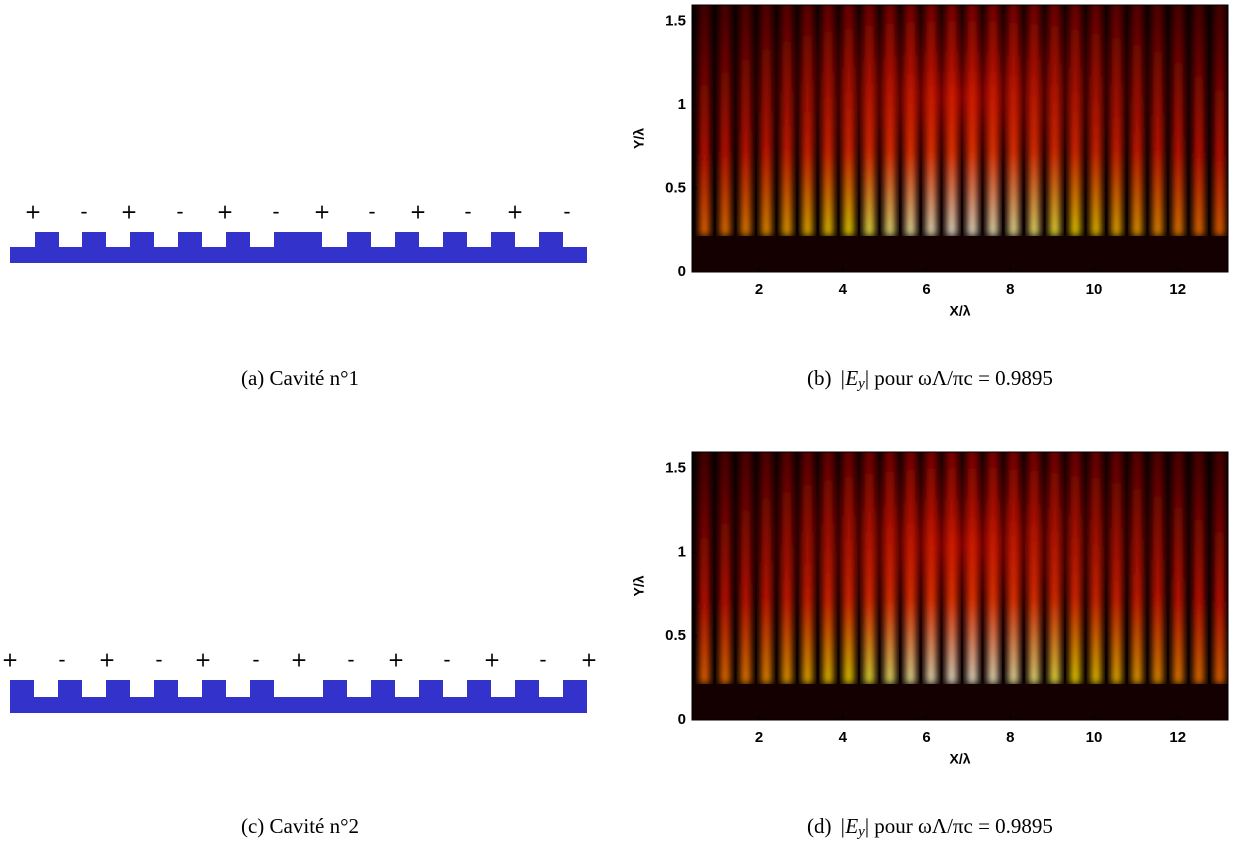 The width and height of the screenshot is (1235, 850). What do you see at coordinates (1010, 289) in the screenshot?
I see `x-tick-label: 8` at bounding box center [1010, 289].